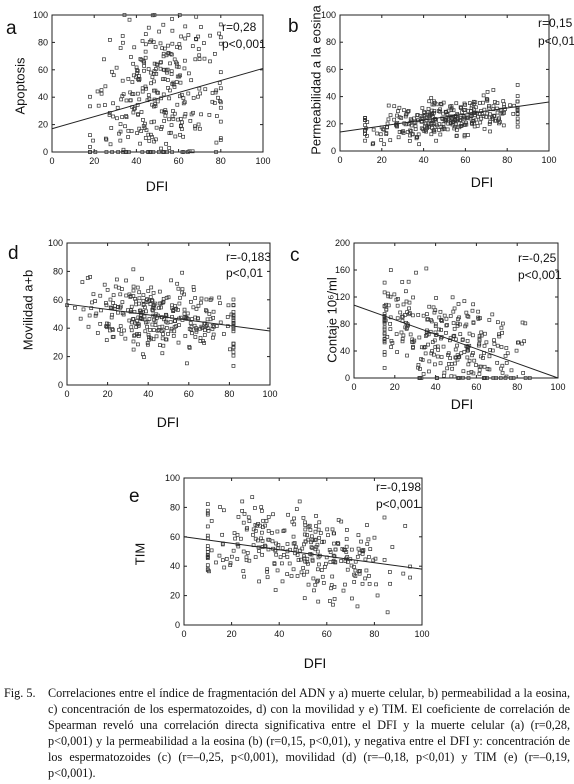  What do you see at coordinates (51, 161) in the screenshot?
I see `x-tick-label: 0` at bounding box center [51, 161].